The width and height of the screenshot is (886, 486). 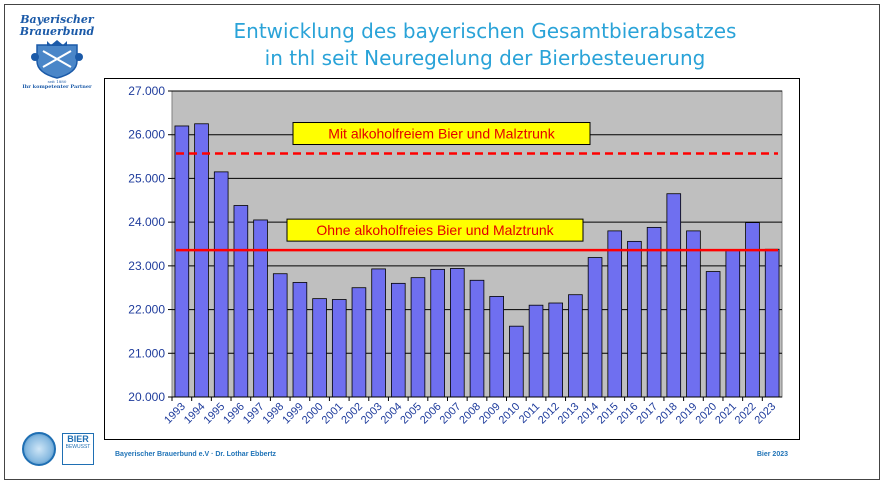 I want to click on logo-since: seit 1880, so click(x=57, y=81).